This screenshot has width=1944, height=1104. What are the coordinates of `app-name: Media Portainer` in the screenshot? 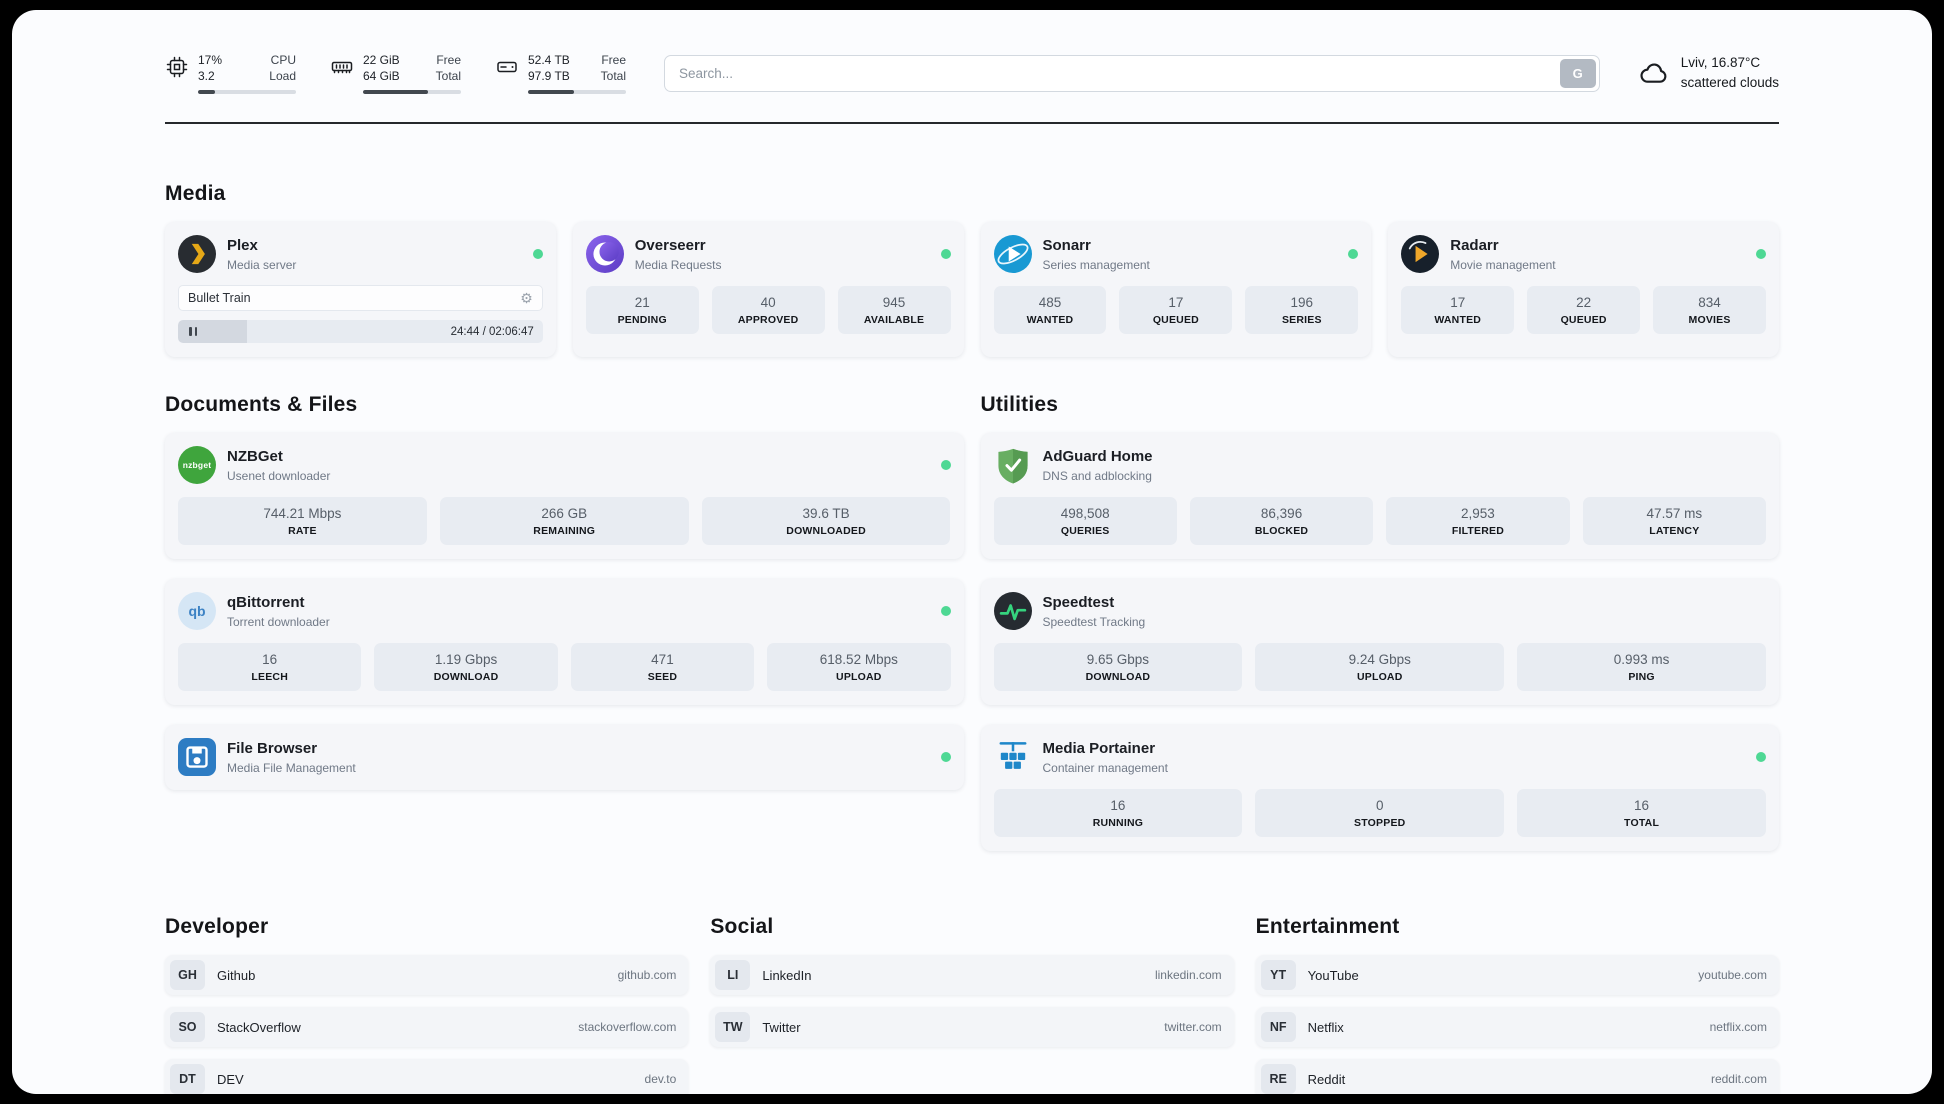 It's located at (1099, 748).